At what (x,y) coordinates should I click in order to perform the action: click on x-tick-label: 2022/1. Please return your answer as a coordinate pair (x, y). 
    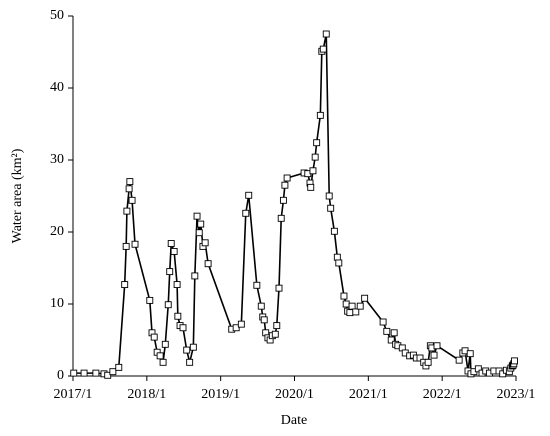
    Looking at the image, I should click on (442, 394).